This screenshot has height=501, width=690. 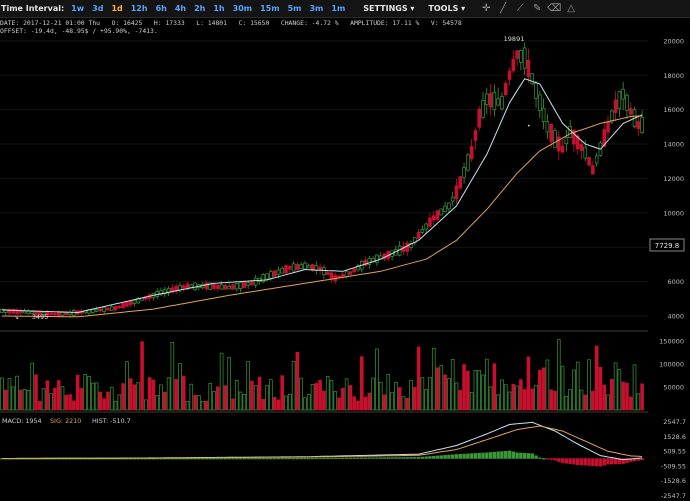 I want to click on interval-1d: 1d, so click(x=117, y=8).